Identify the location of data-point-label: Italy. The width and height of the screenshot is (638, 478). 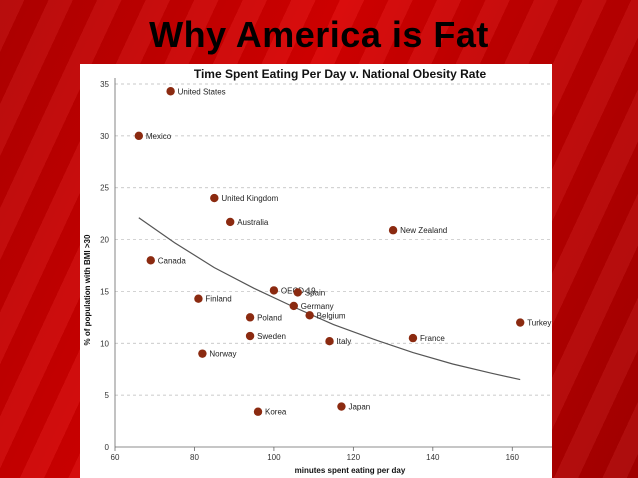
(344, 341).